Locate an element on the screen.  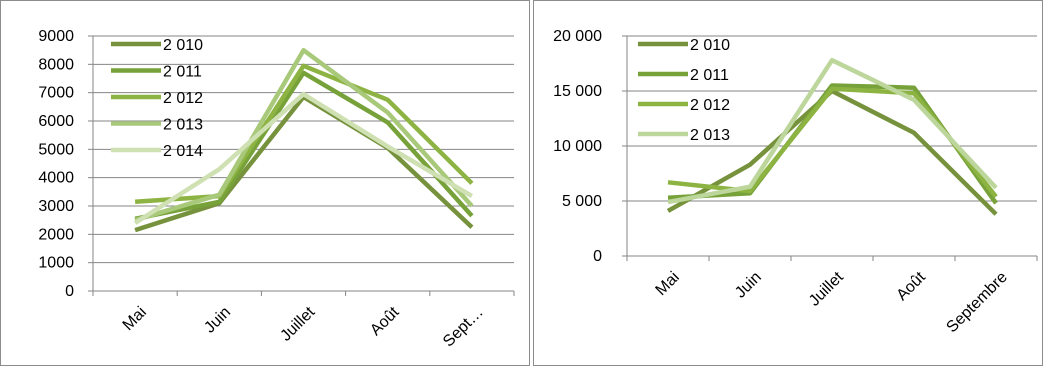
y-tick-label: 6000 is located at coordinates (56, 121).